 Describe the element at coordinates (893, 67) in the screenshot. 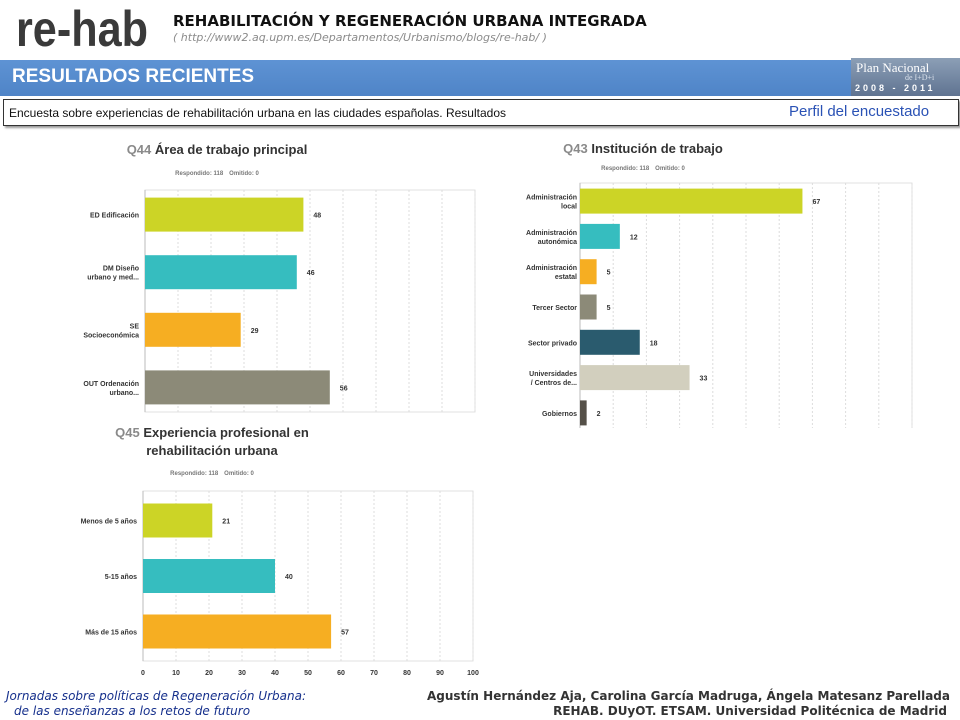

I see `plan-logo-line1: Plan Nacional` at that location.